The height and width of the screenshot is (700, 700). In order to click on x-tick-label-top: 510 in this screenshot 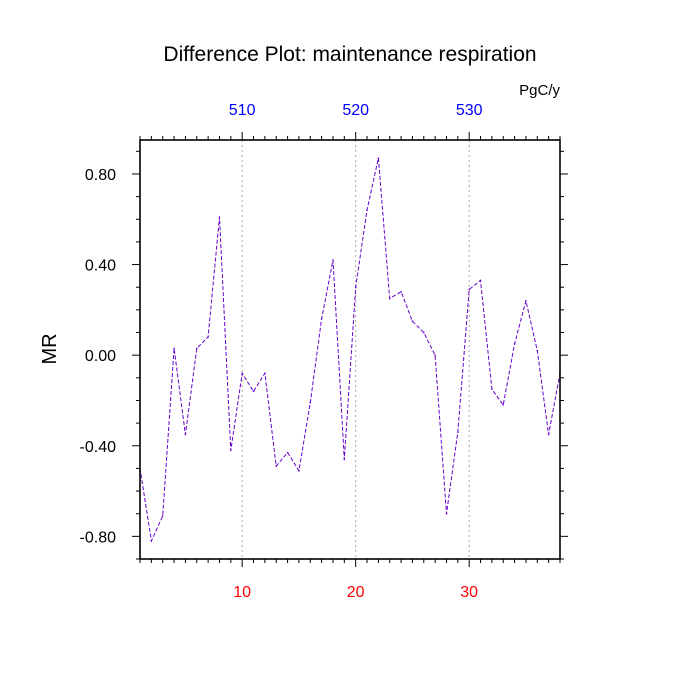, I will do `click(242, 110)`.